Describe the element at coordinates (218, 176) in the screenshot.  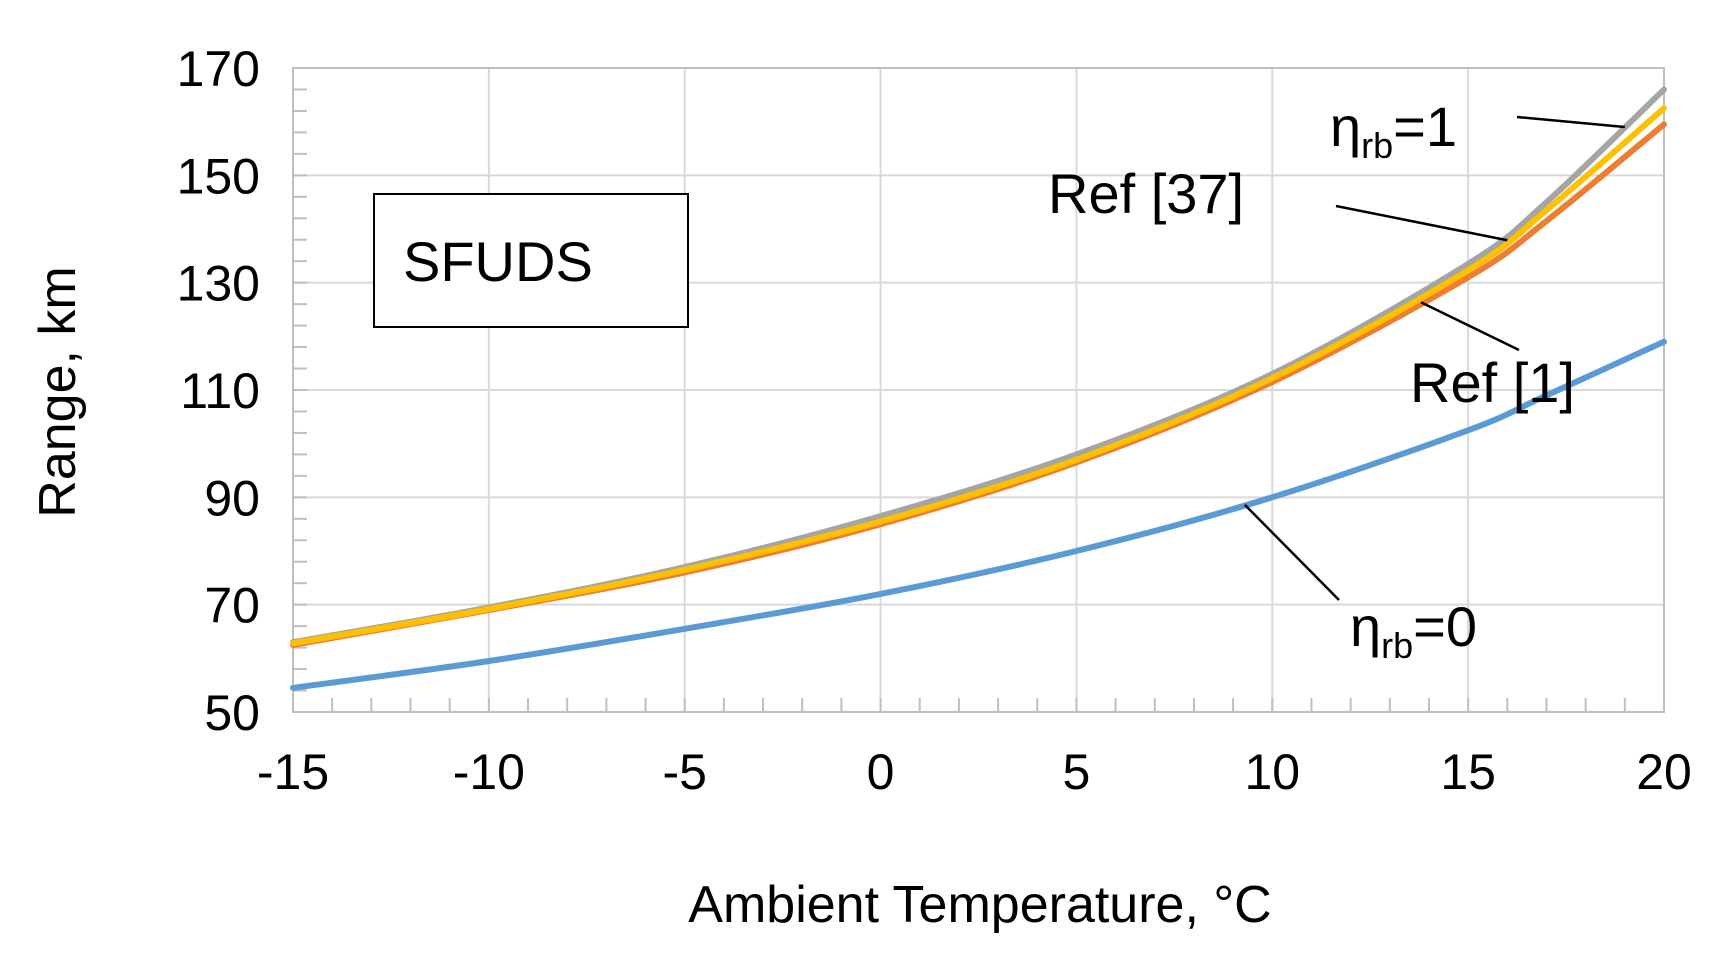
I see `y-tick-label: 150` at that location.